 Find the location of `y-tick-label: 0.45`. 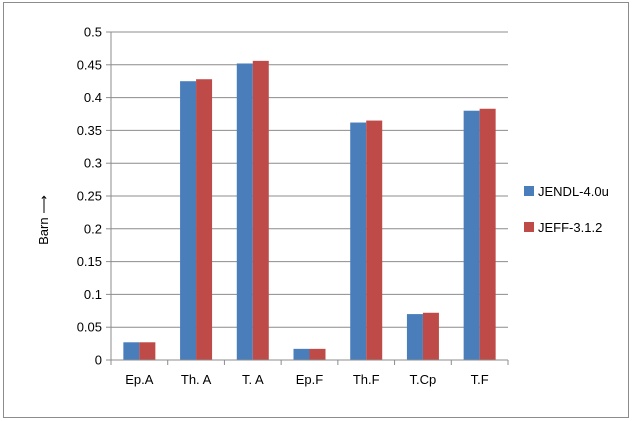

y-tick-label: 0.45 is located at coordinates (89, 64).